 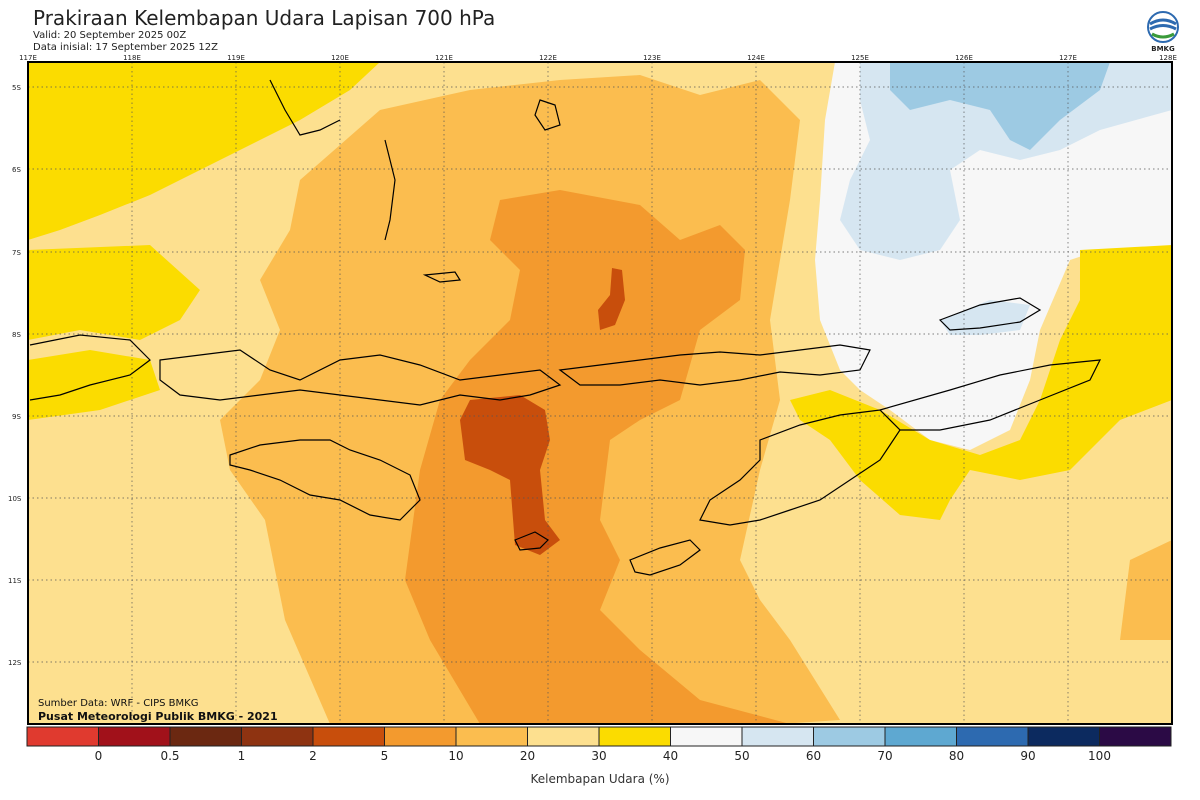 What do you see at coordinates (442, 277) in the screenshot?
I see `coast-kalao` at bounding box center [442, 277].